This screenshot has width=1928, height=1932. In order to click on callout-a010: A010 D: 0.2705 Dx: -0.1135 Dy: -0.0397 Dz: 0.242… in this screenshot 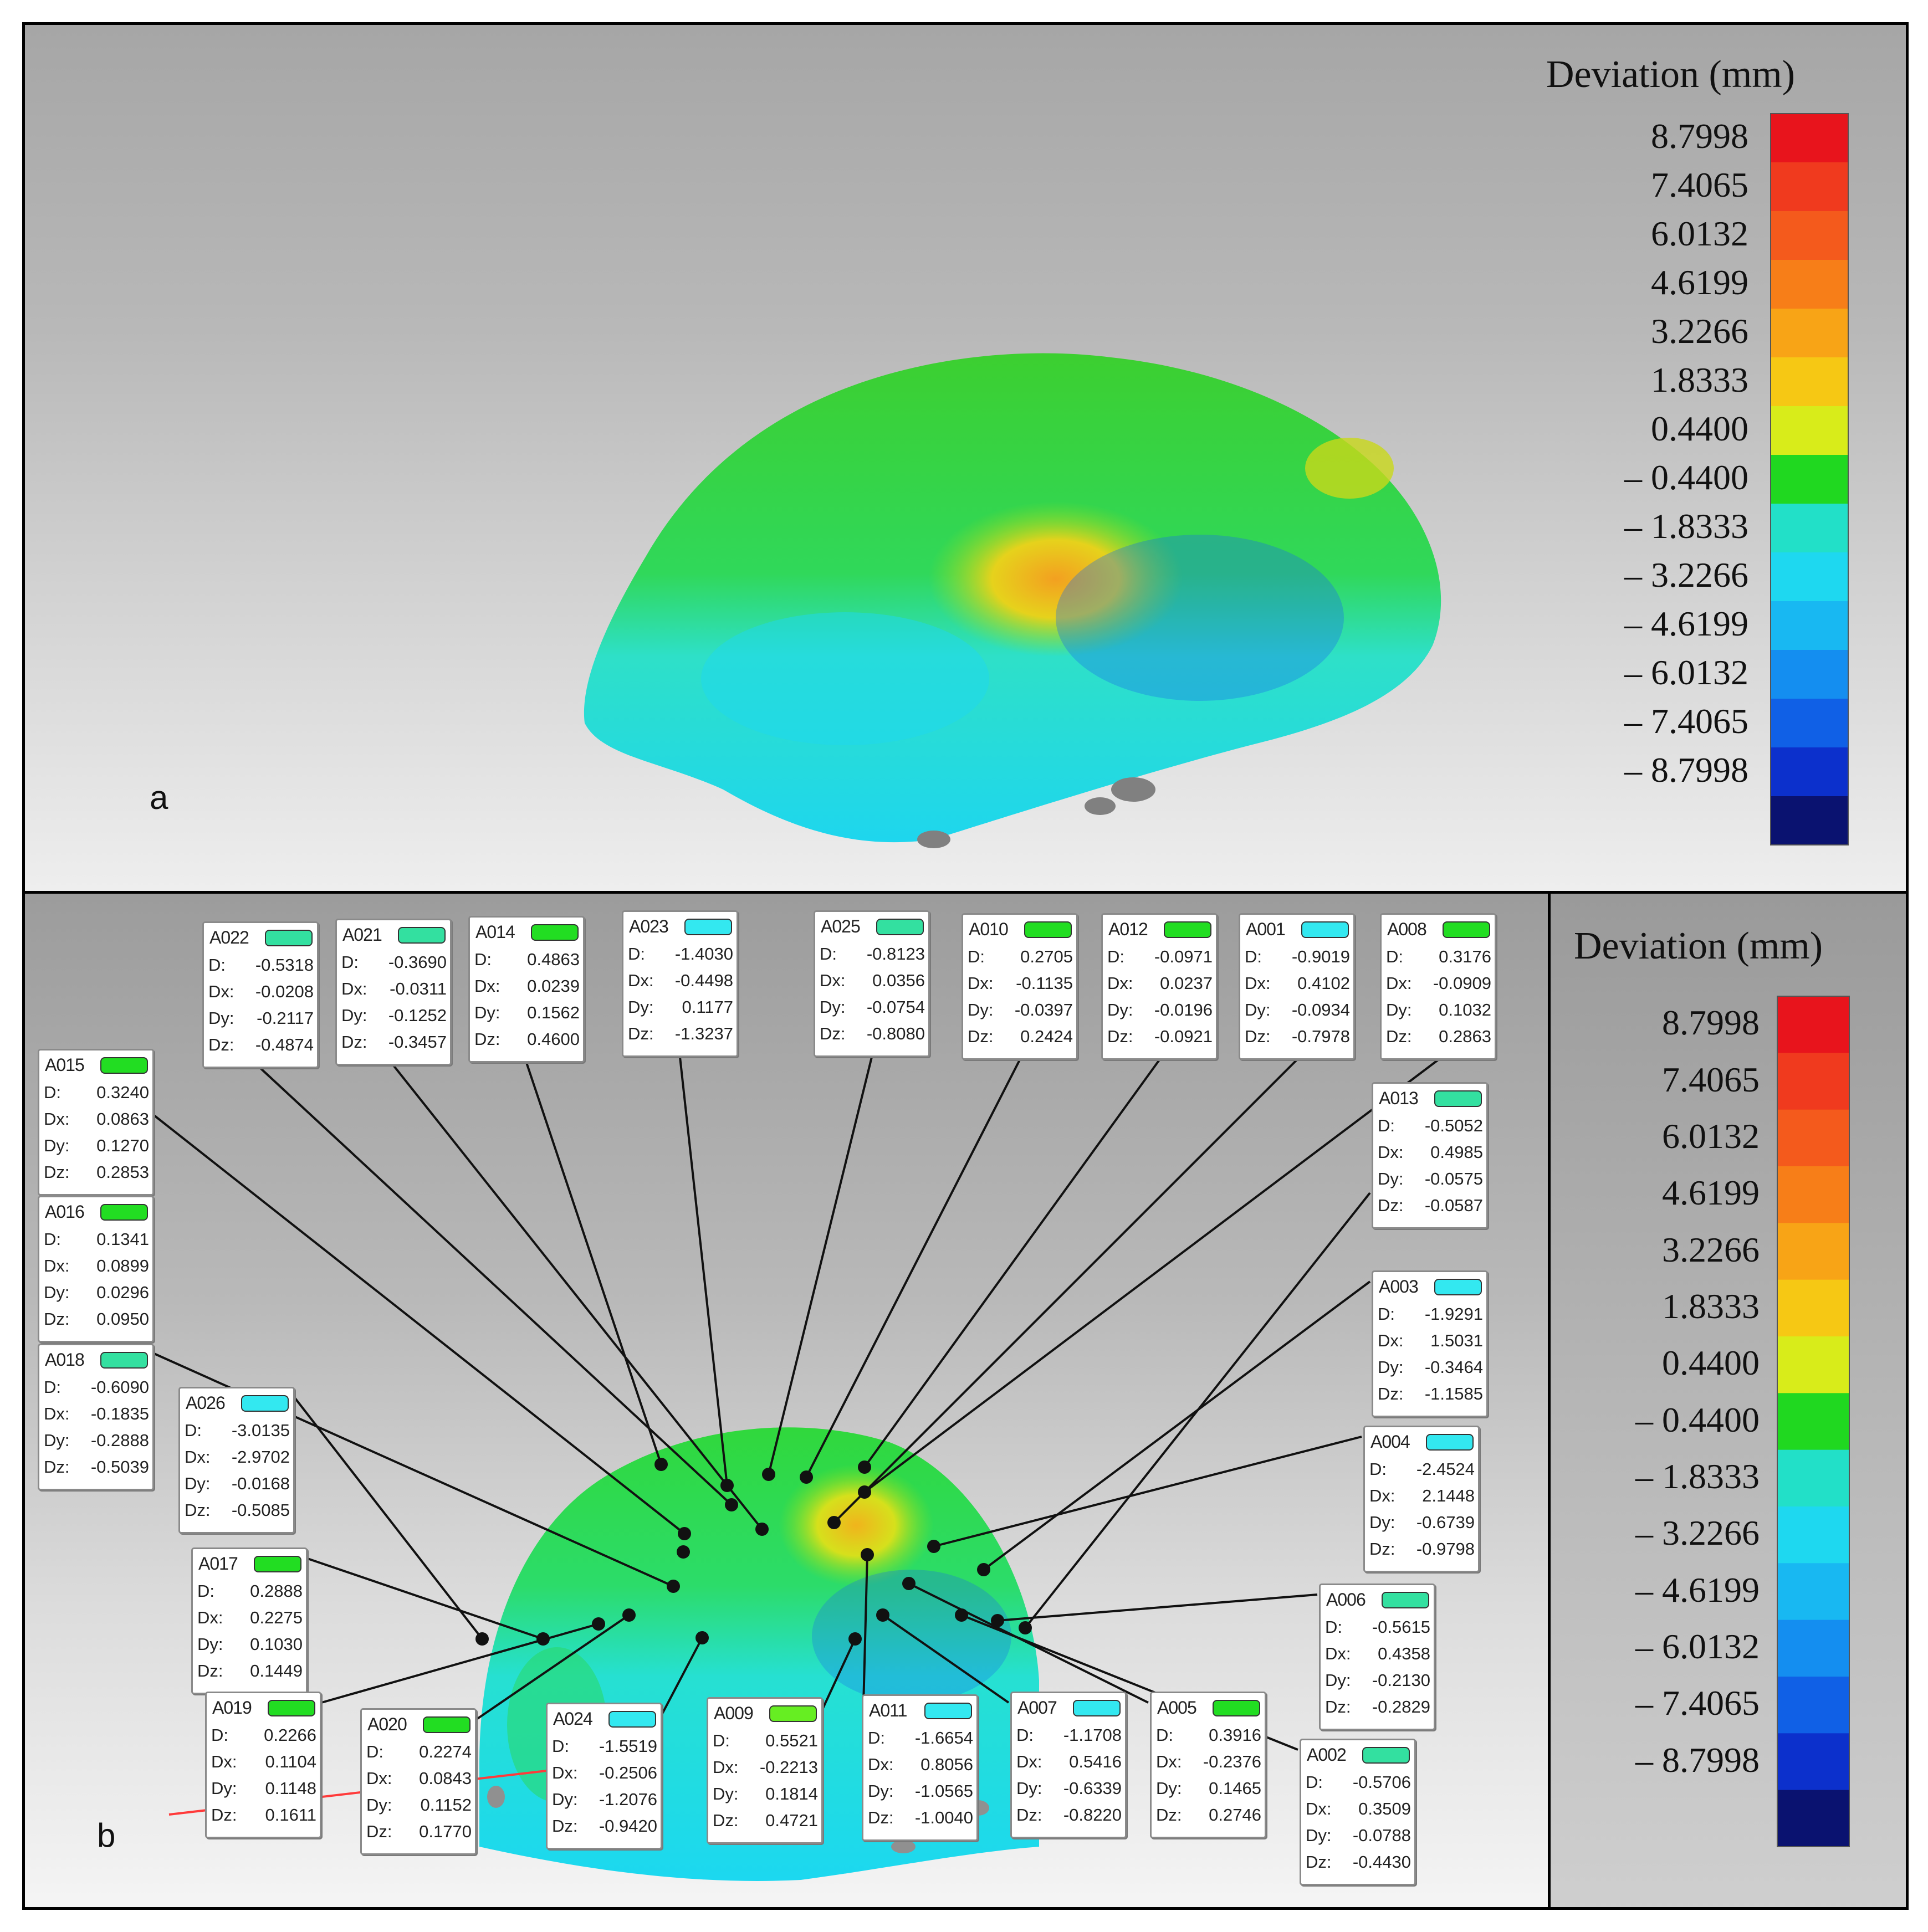, I will do `click(1020, 986)`.